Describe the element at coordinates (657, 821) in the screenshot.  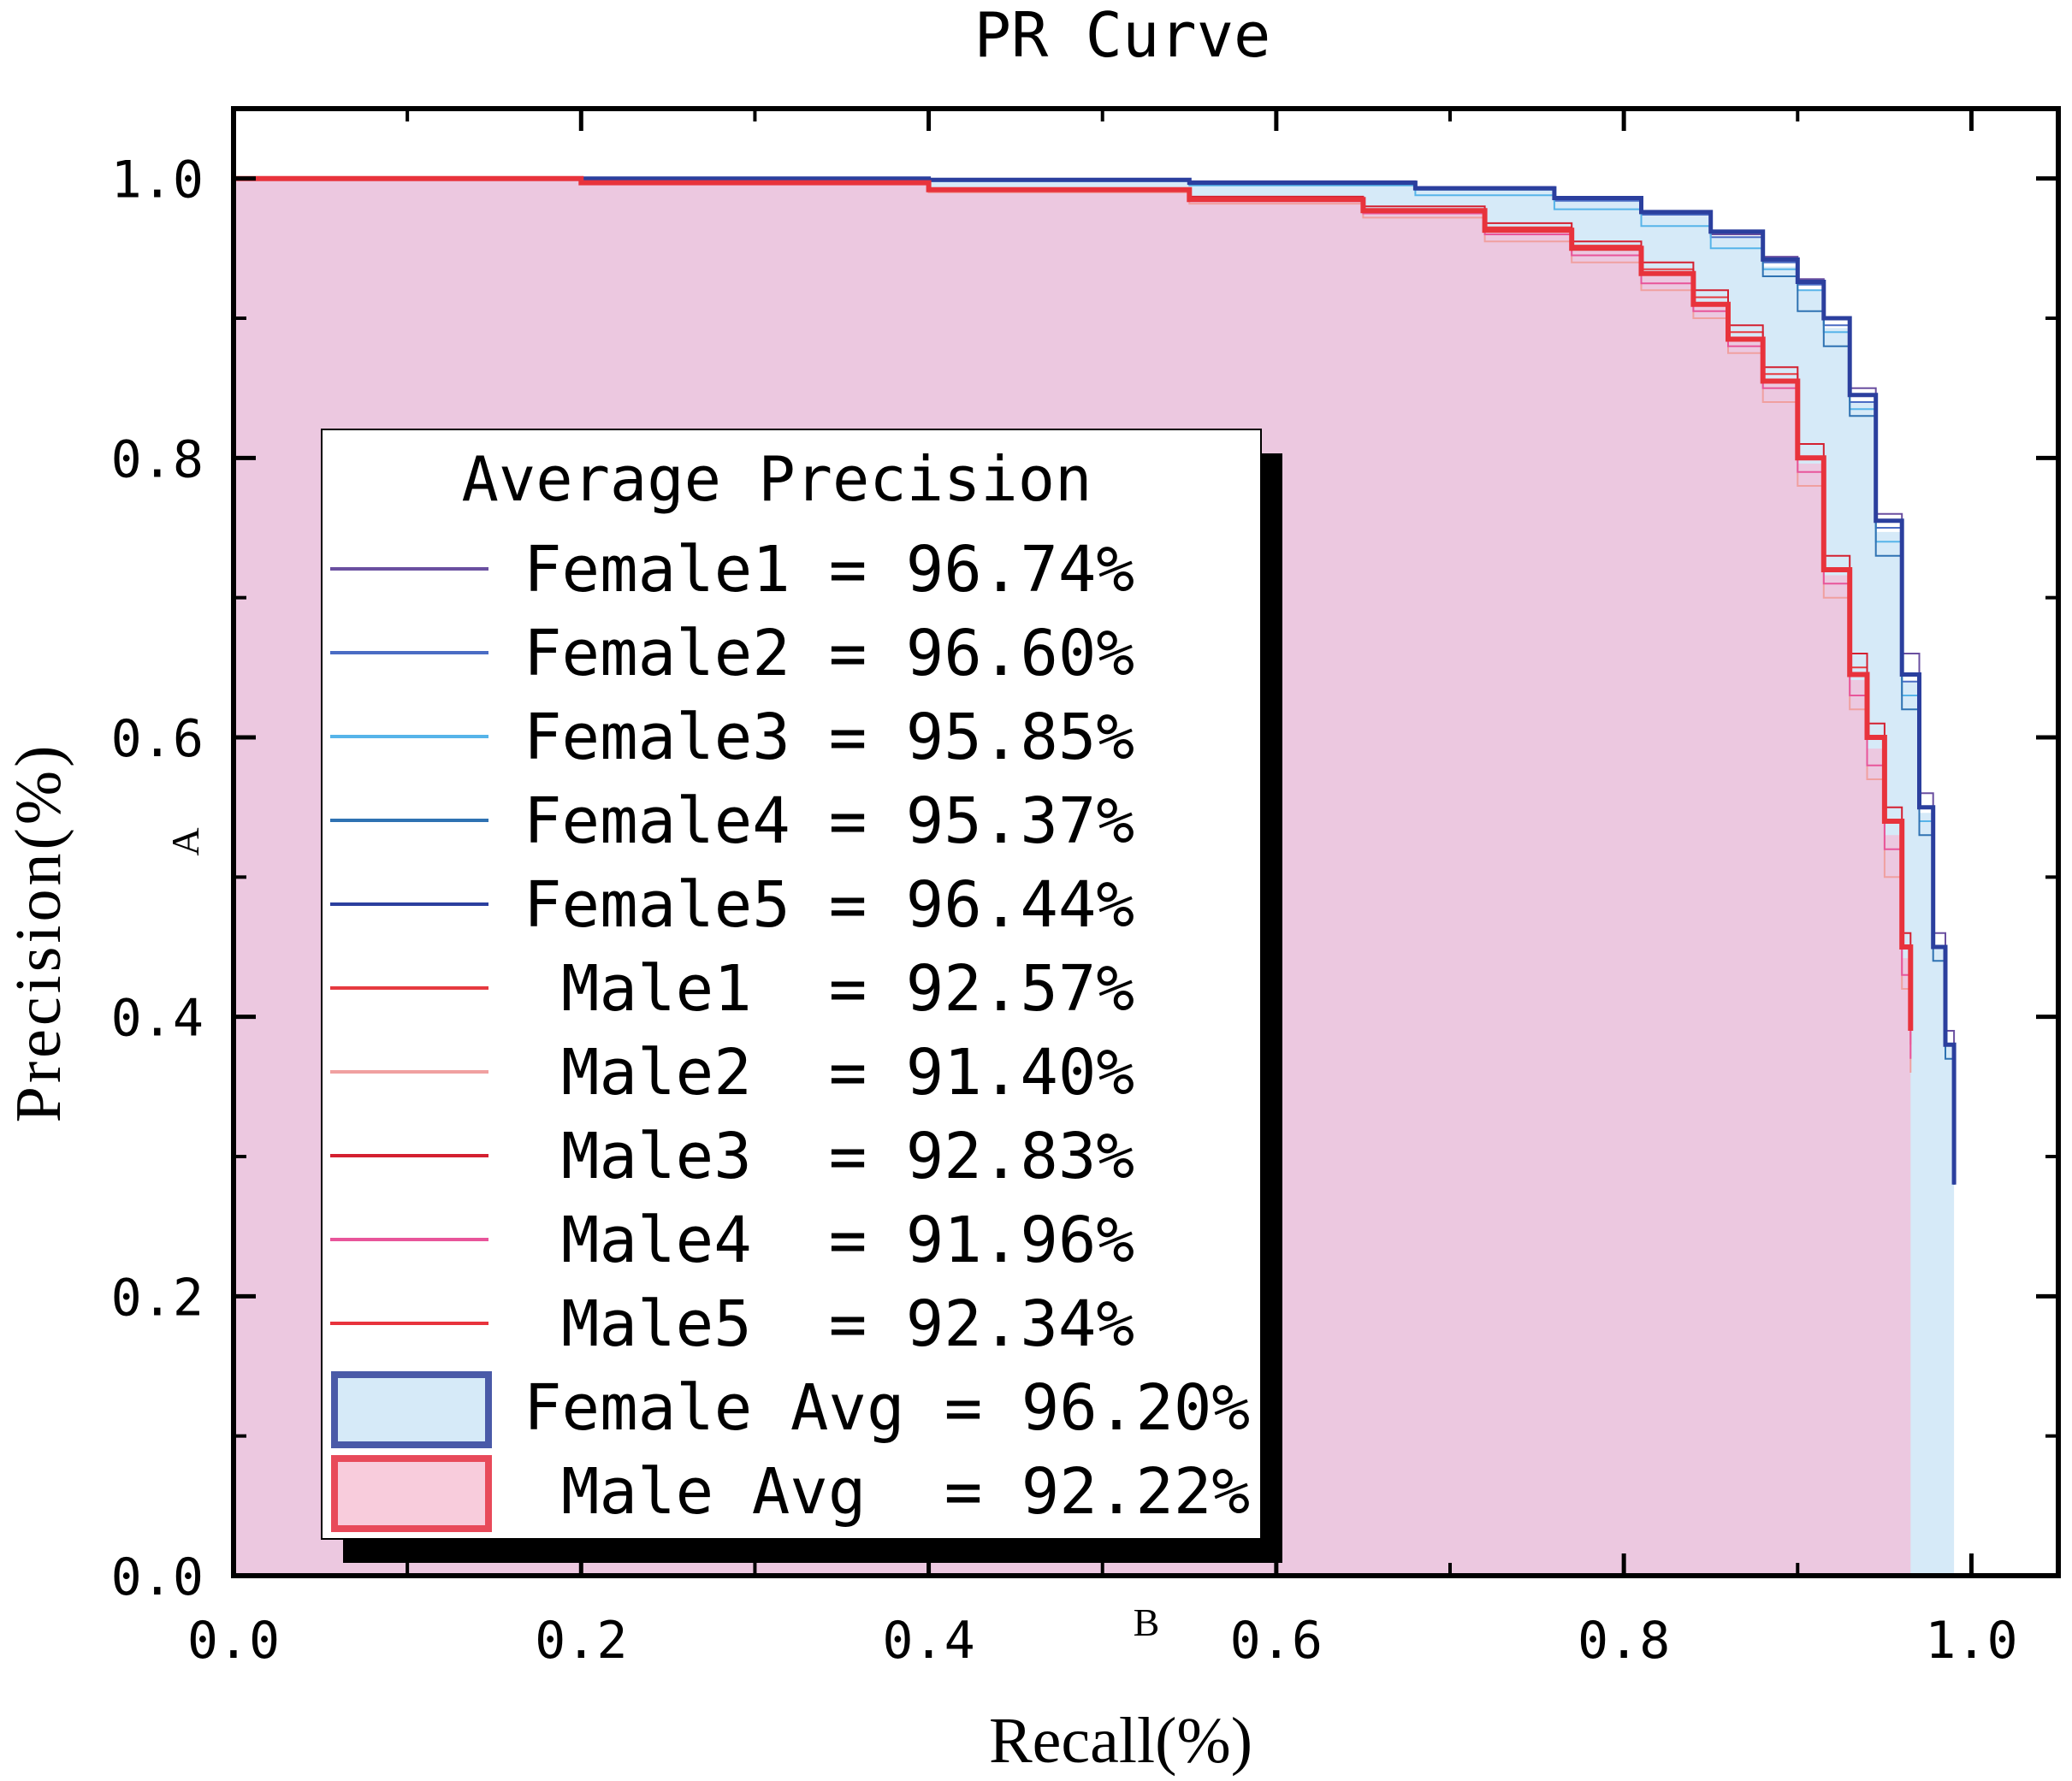
I see `legend-label-female4: Female4` at that location.